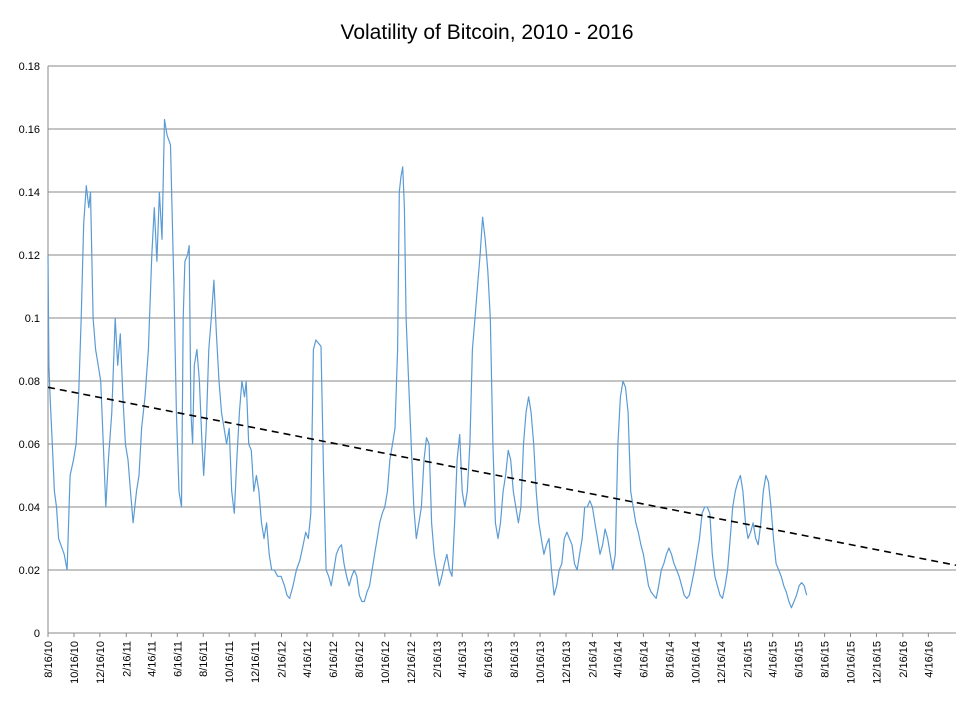 This screenshot has width=975, height=712. What do you see at coordinates (618, 659) in the screenshot?
I see `x-tick-label: 4/16/14` at bounding box center [618, 659].